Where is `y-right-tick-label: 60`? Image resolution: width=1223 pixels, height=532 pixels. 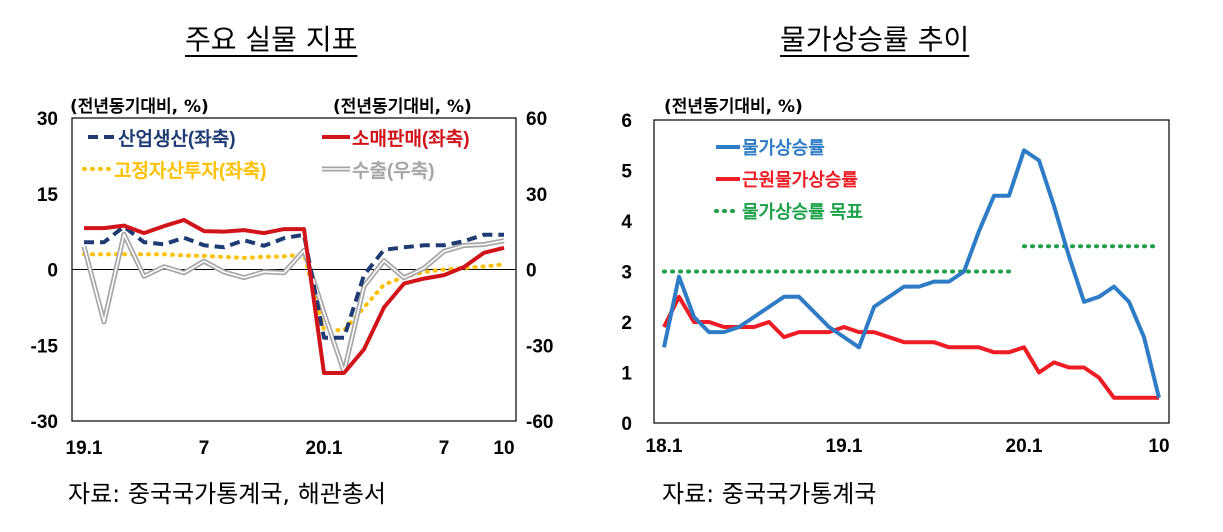 y-right-tick-label: 60 is located at coordinates (536, 119).